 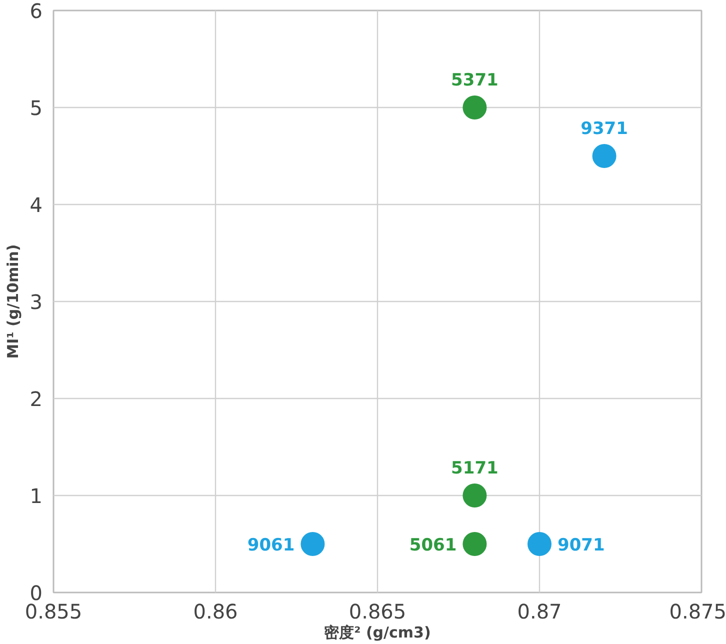 I want to click on annotation: 5171, so click(x=474, y=468).